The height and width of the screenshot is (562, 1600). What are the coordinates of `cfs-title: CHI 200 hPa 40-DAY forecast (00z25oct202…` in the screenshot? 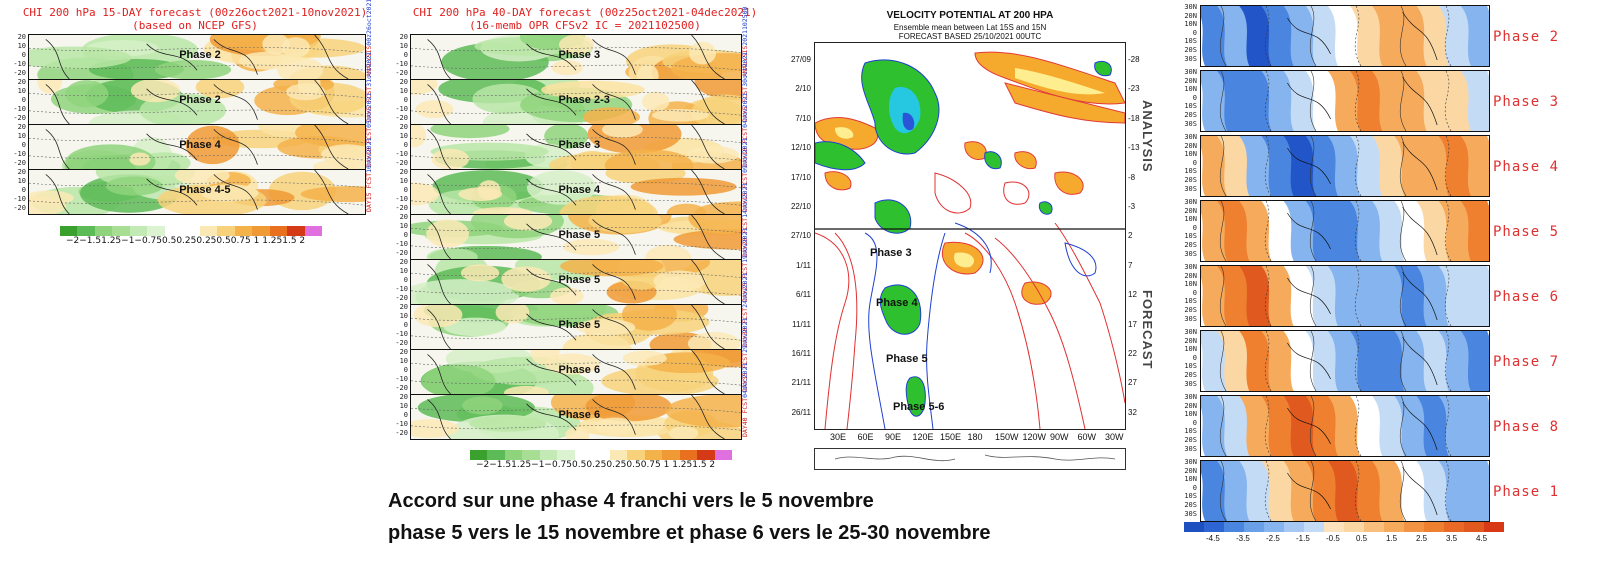 It's located at (585, 12).